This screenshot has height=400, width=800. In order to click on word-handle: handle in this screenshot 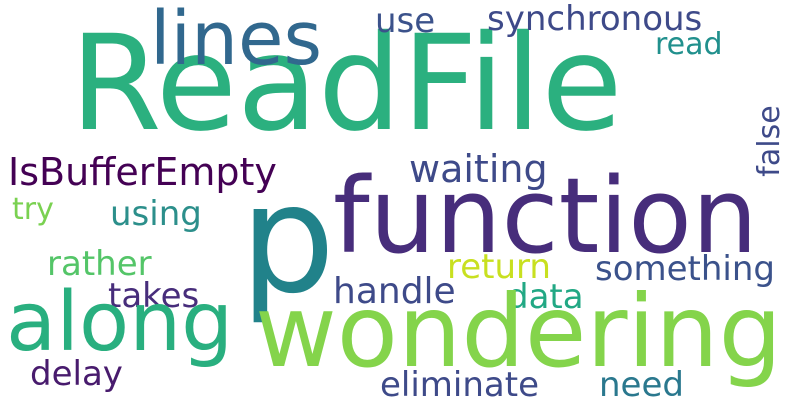, I will do `click(394, 291)`.